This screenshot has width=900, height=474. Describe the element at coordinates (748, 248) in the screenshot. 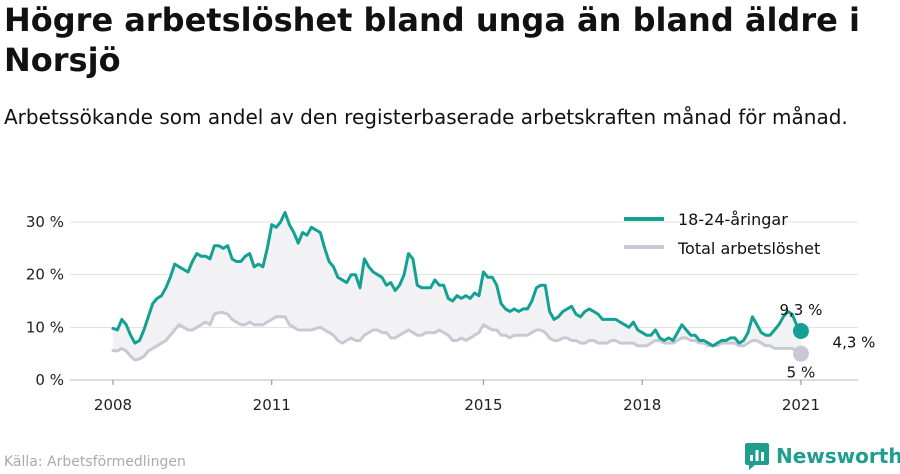

I see `legend-label-total: Total arbetslöshet` at that location.